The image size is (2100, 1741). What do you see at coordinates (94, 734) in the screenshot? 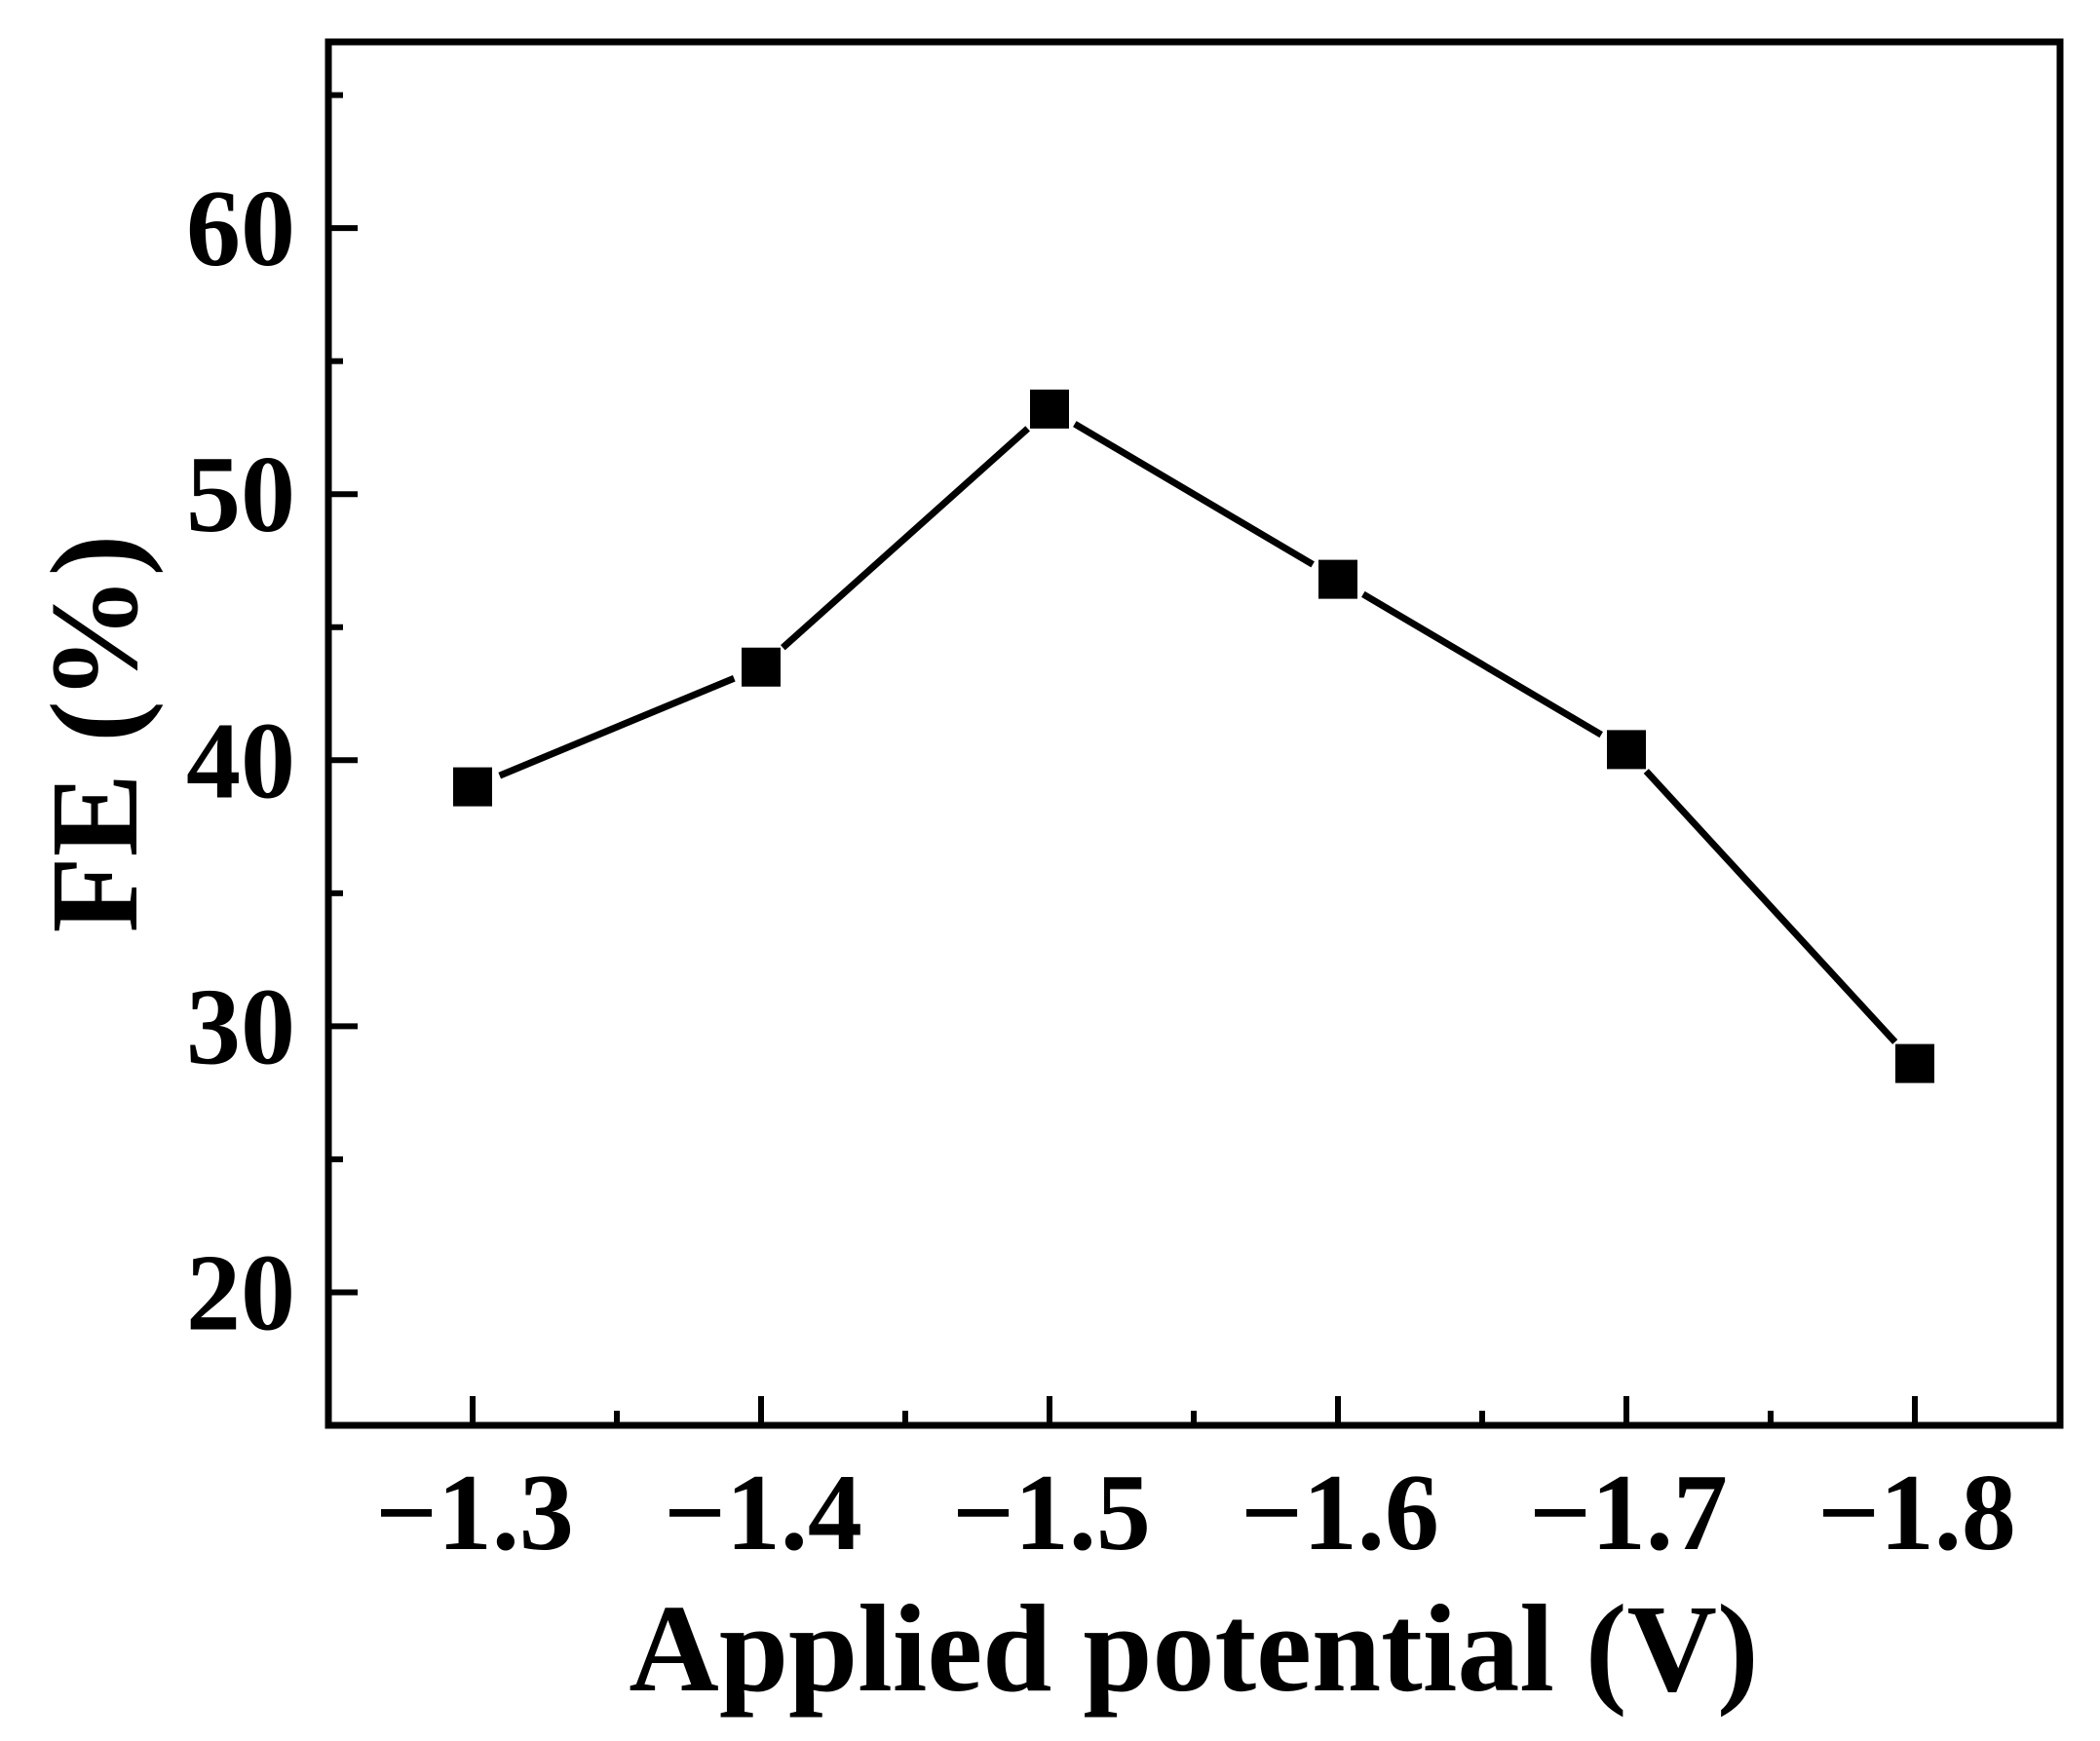
I see `y-axis-title: FE (%)` at bounding box center [94, 734].